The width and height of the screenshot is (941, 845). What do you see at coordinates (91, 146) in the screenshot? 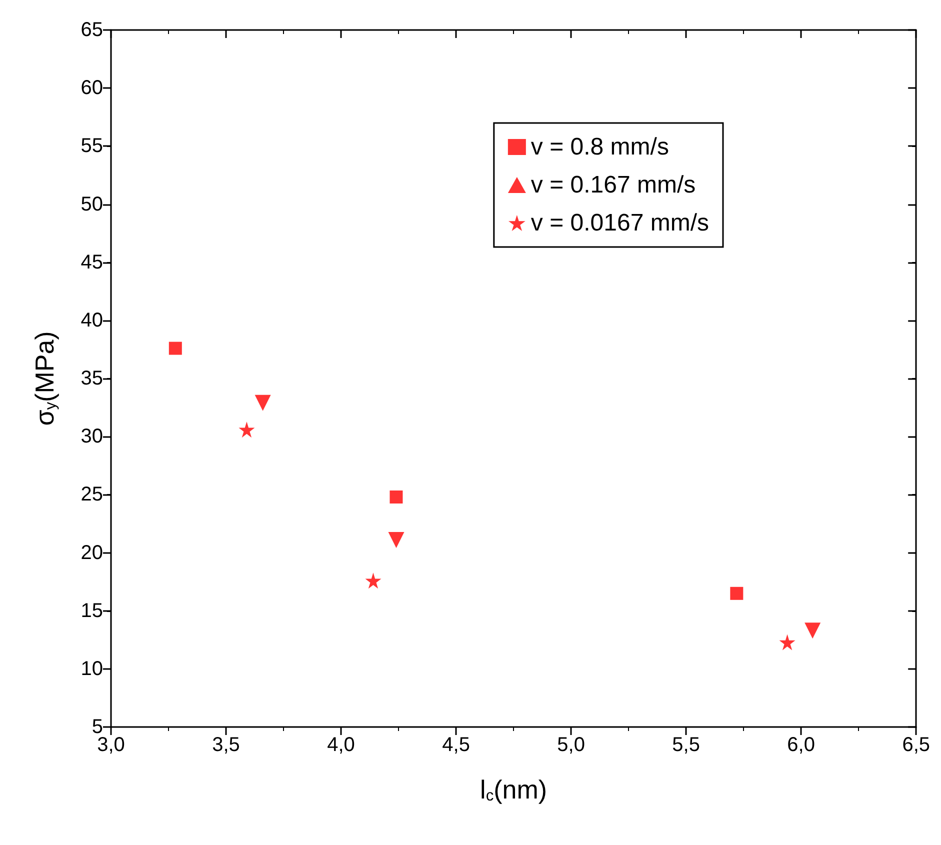
I see `y-tick-label: 55` at bounding box center [91, 146].